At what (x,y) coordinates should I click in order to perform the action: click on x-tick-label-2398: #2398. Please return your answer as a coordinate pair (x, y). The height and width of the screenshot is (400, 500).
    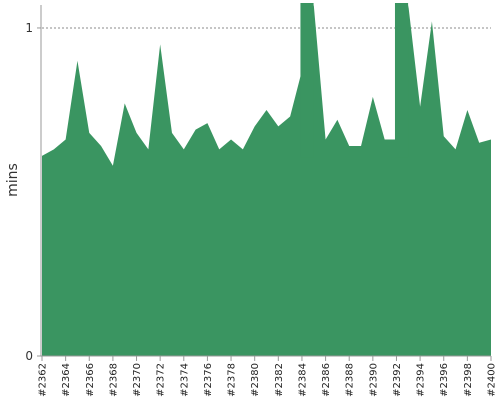
    Looking at the image, I should click on (468, 380).